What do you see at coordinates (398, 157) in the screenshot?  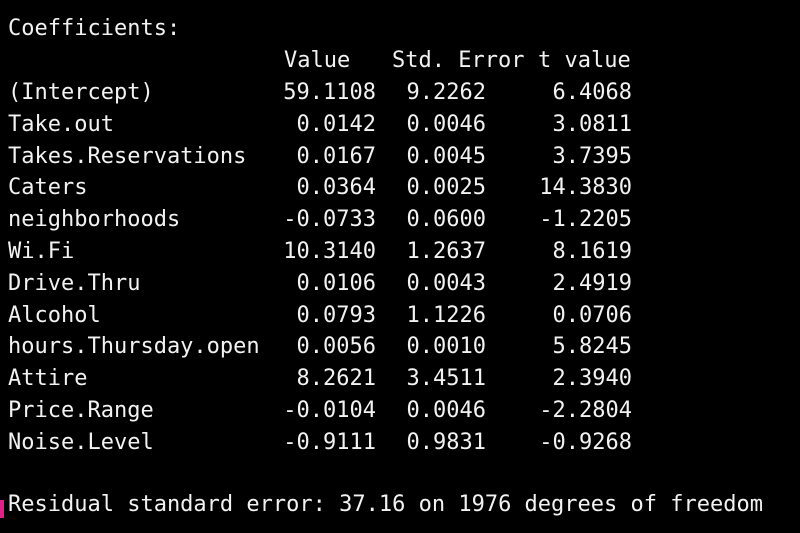 I see `table-row: Takes.Reservations 0.0167 0.0045 3.7395` at bounding box center [398, 157].